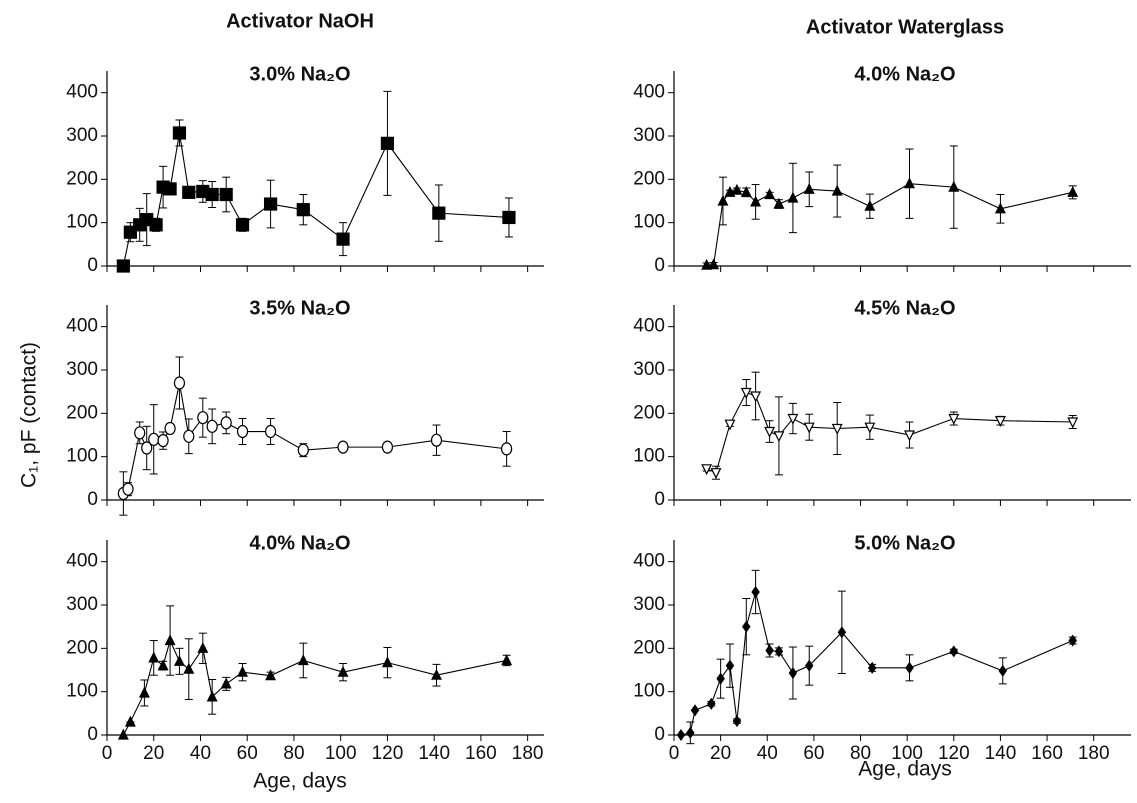  What do you see at coordinates (300, 21) in the screenshot?
I see `column-title: Activator NaOH` at bounding box center [300, 21].